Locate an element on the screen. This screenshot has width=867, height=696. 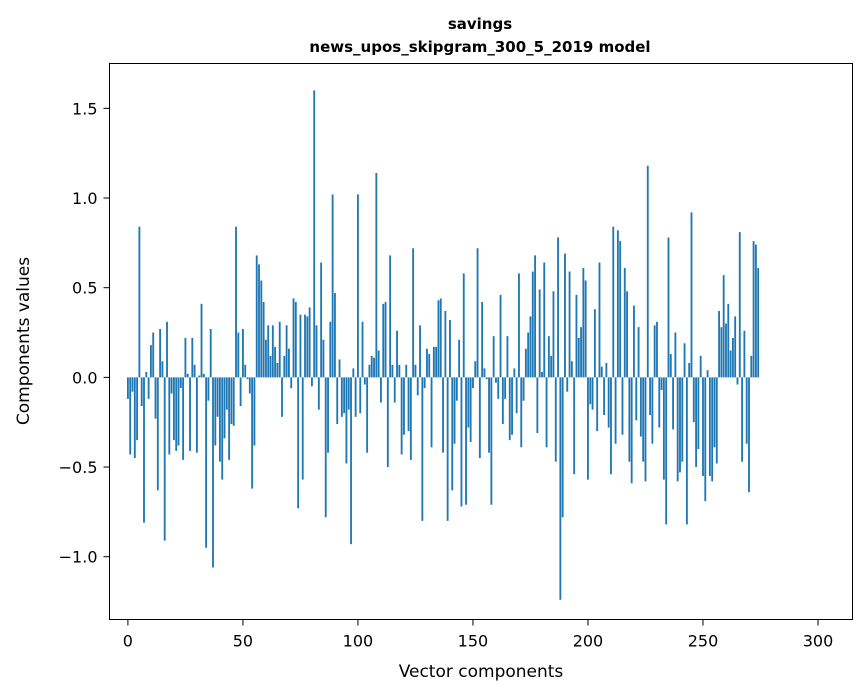
chart-title: savings is located at coordinates (480, 24).